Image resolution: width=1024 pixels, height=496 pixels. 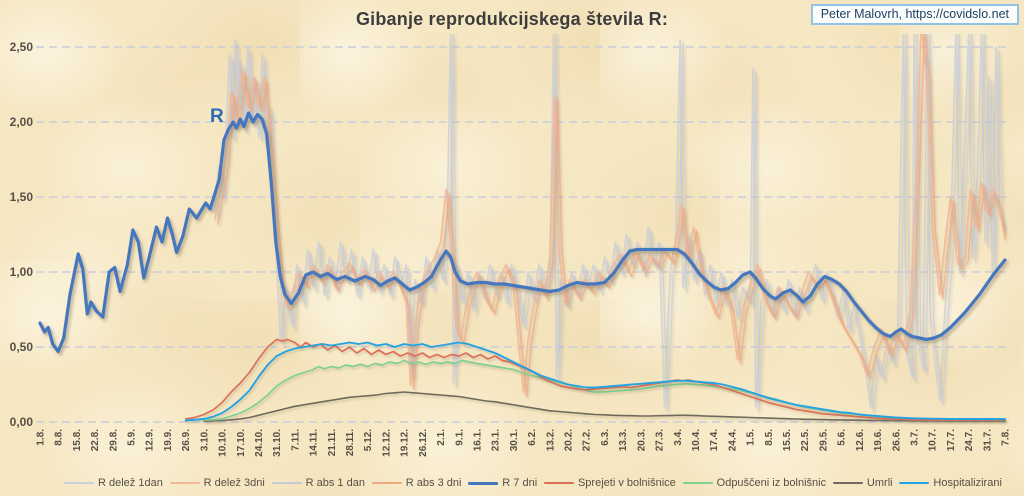 What do you see at coordinates (477, 440) in the screenshot?
I see `x-tick-label: 16.1.` at bounding box center [477, 440].